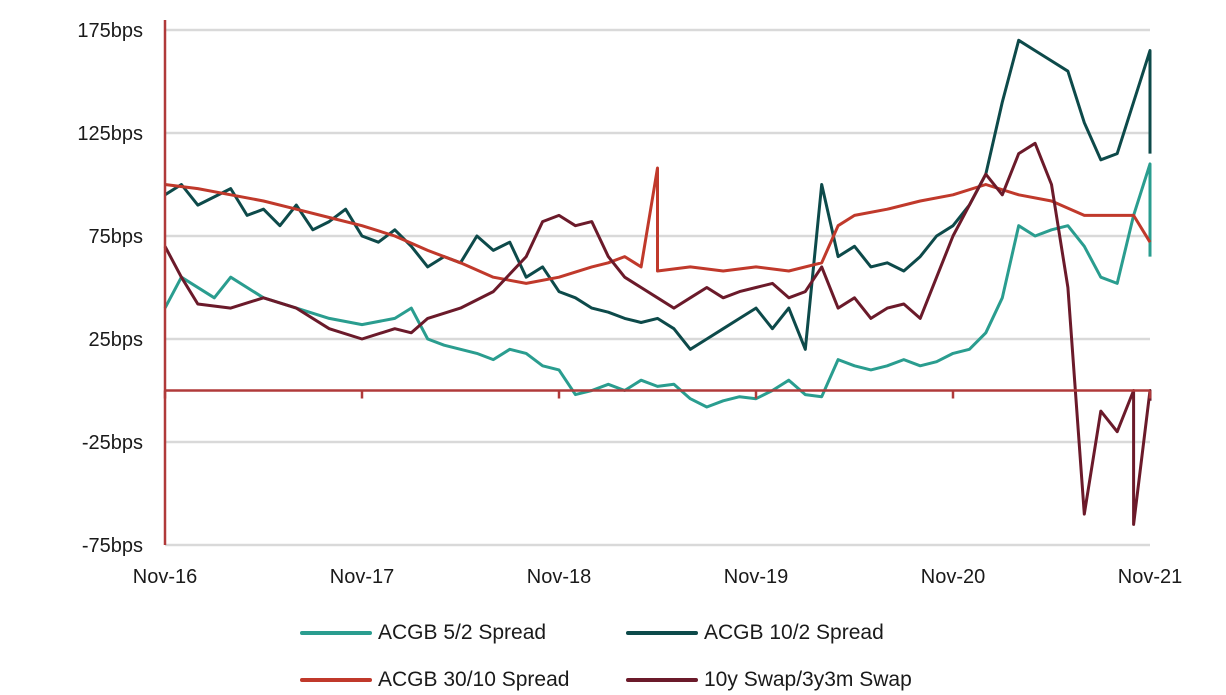 Image resolution: width=1226 pixels, height=695 pixels. What do you see at coordinates (112, 546) in the screenshot?
I see `y-tick-label: -75bps` at bounding box center [112, 546].